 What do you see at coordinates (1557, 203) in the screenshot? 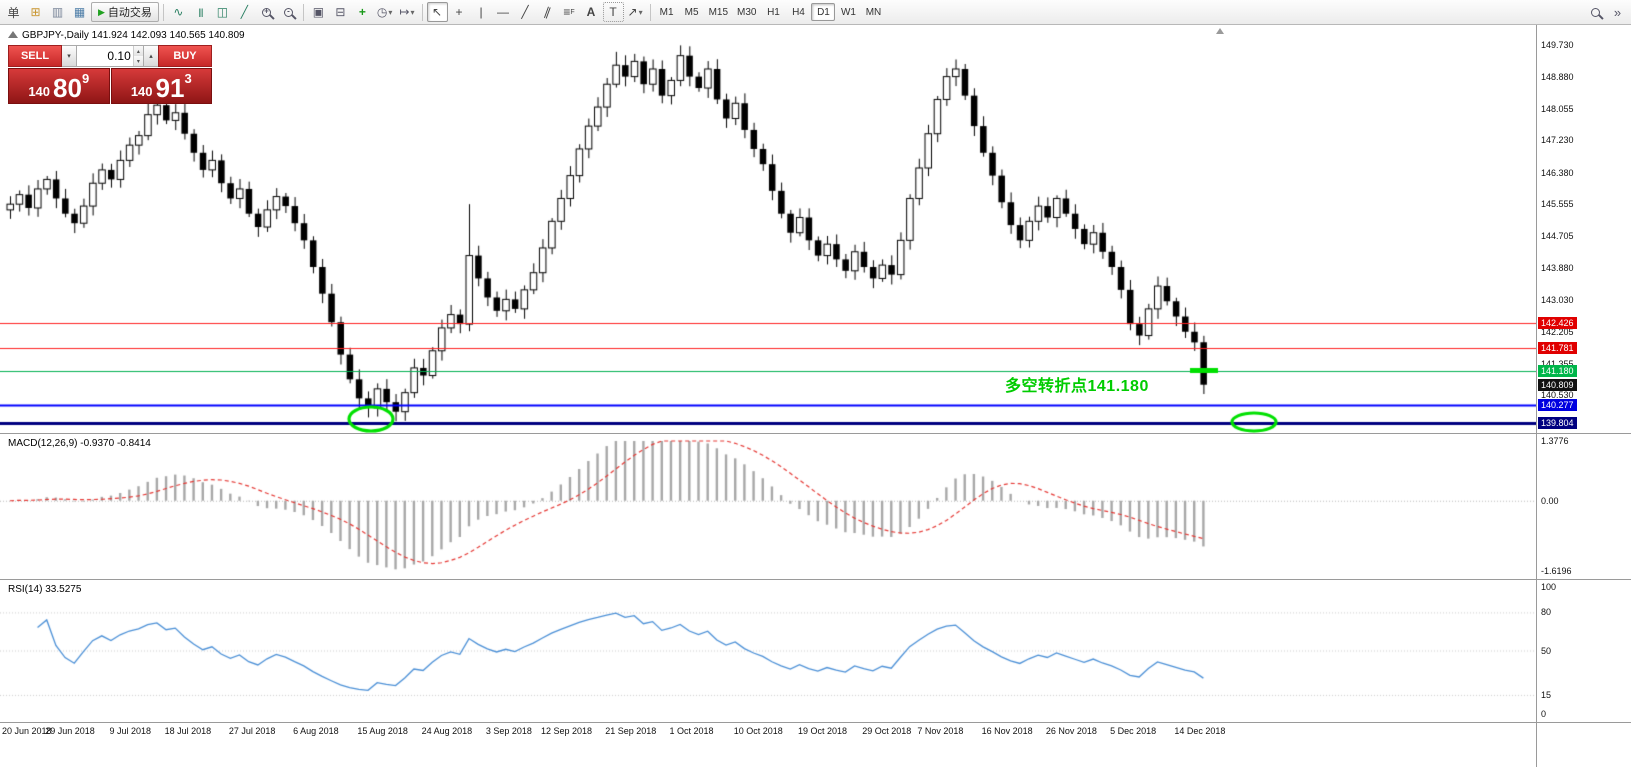
I see `price-axis-label: 145.555` at bounding box center [1557, 203].